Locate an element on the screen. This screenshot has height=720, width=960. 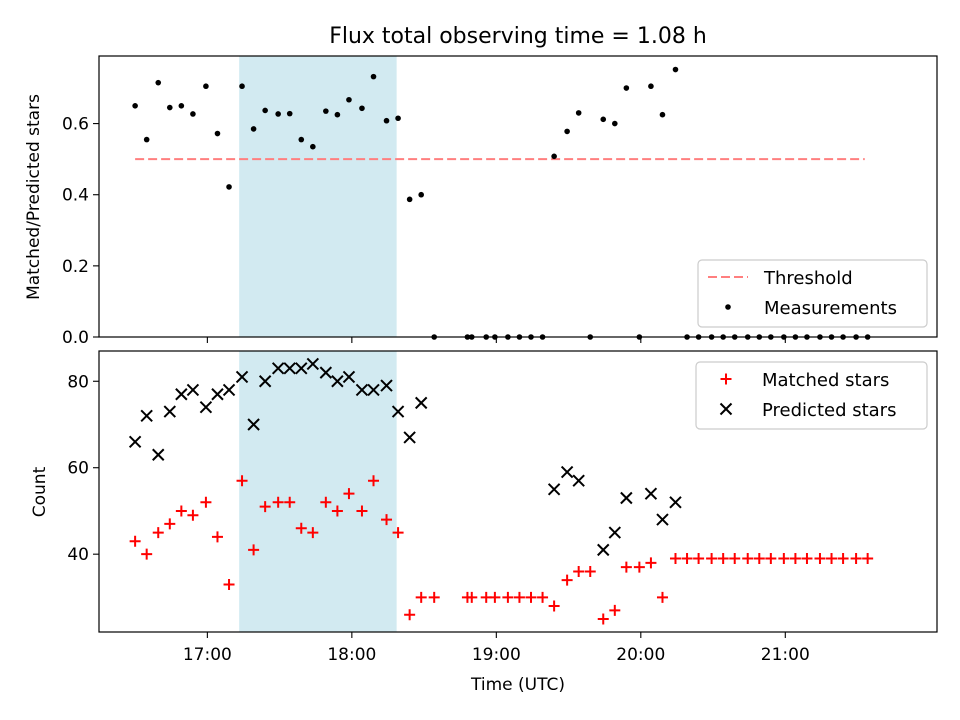
y-tick-label: 0.4 is located at coordinates (75, 196).